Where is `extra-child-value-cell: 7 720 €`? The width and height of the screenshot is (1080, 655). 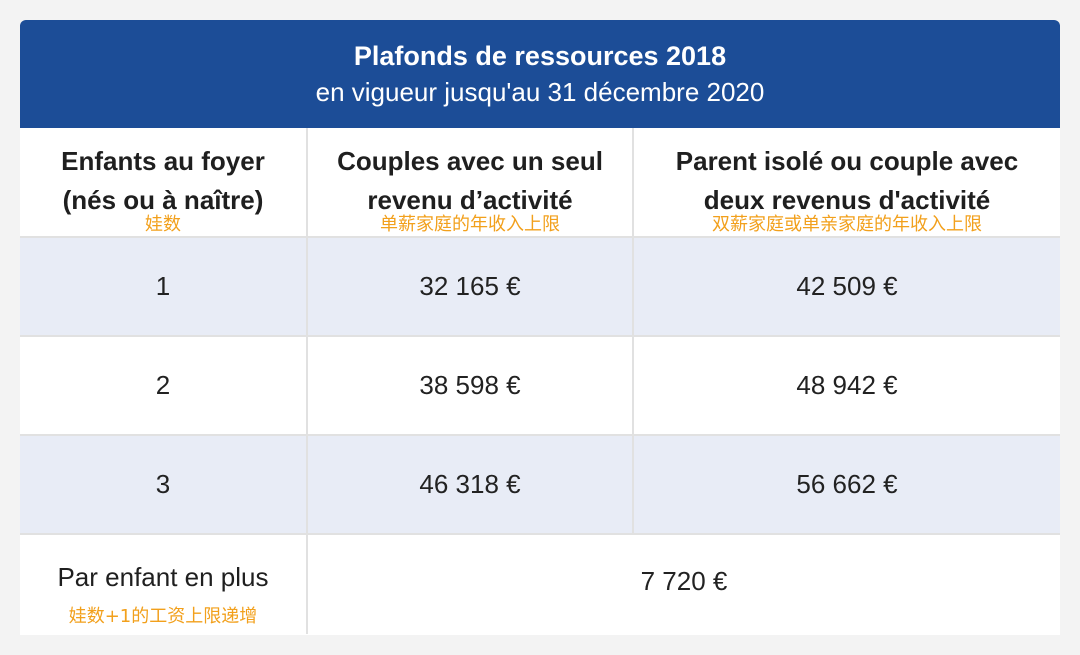 extra-child-value-cell: 7 720 € is located at coordinates (684, 584).